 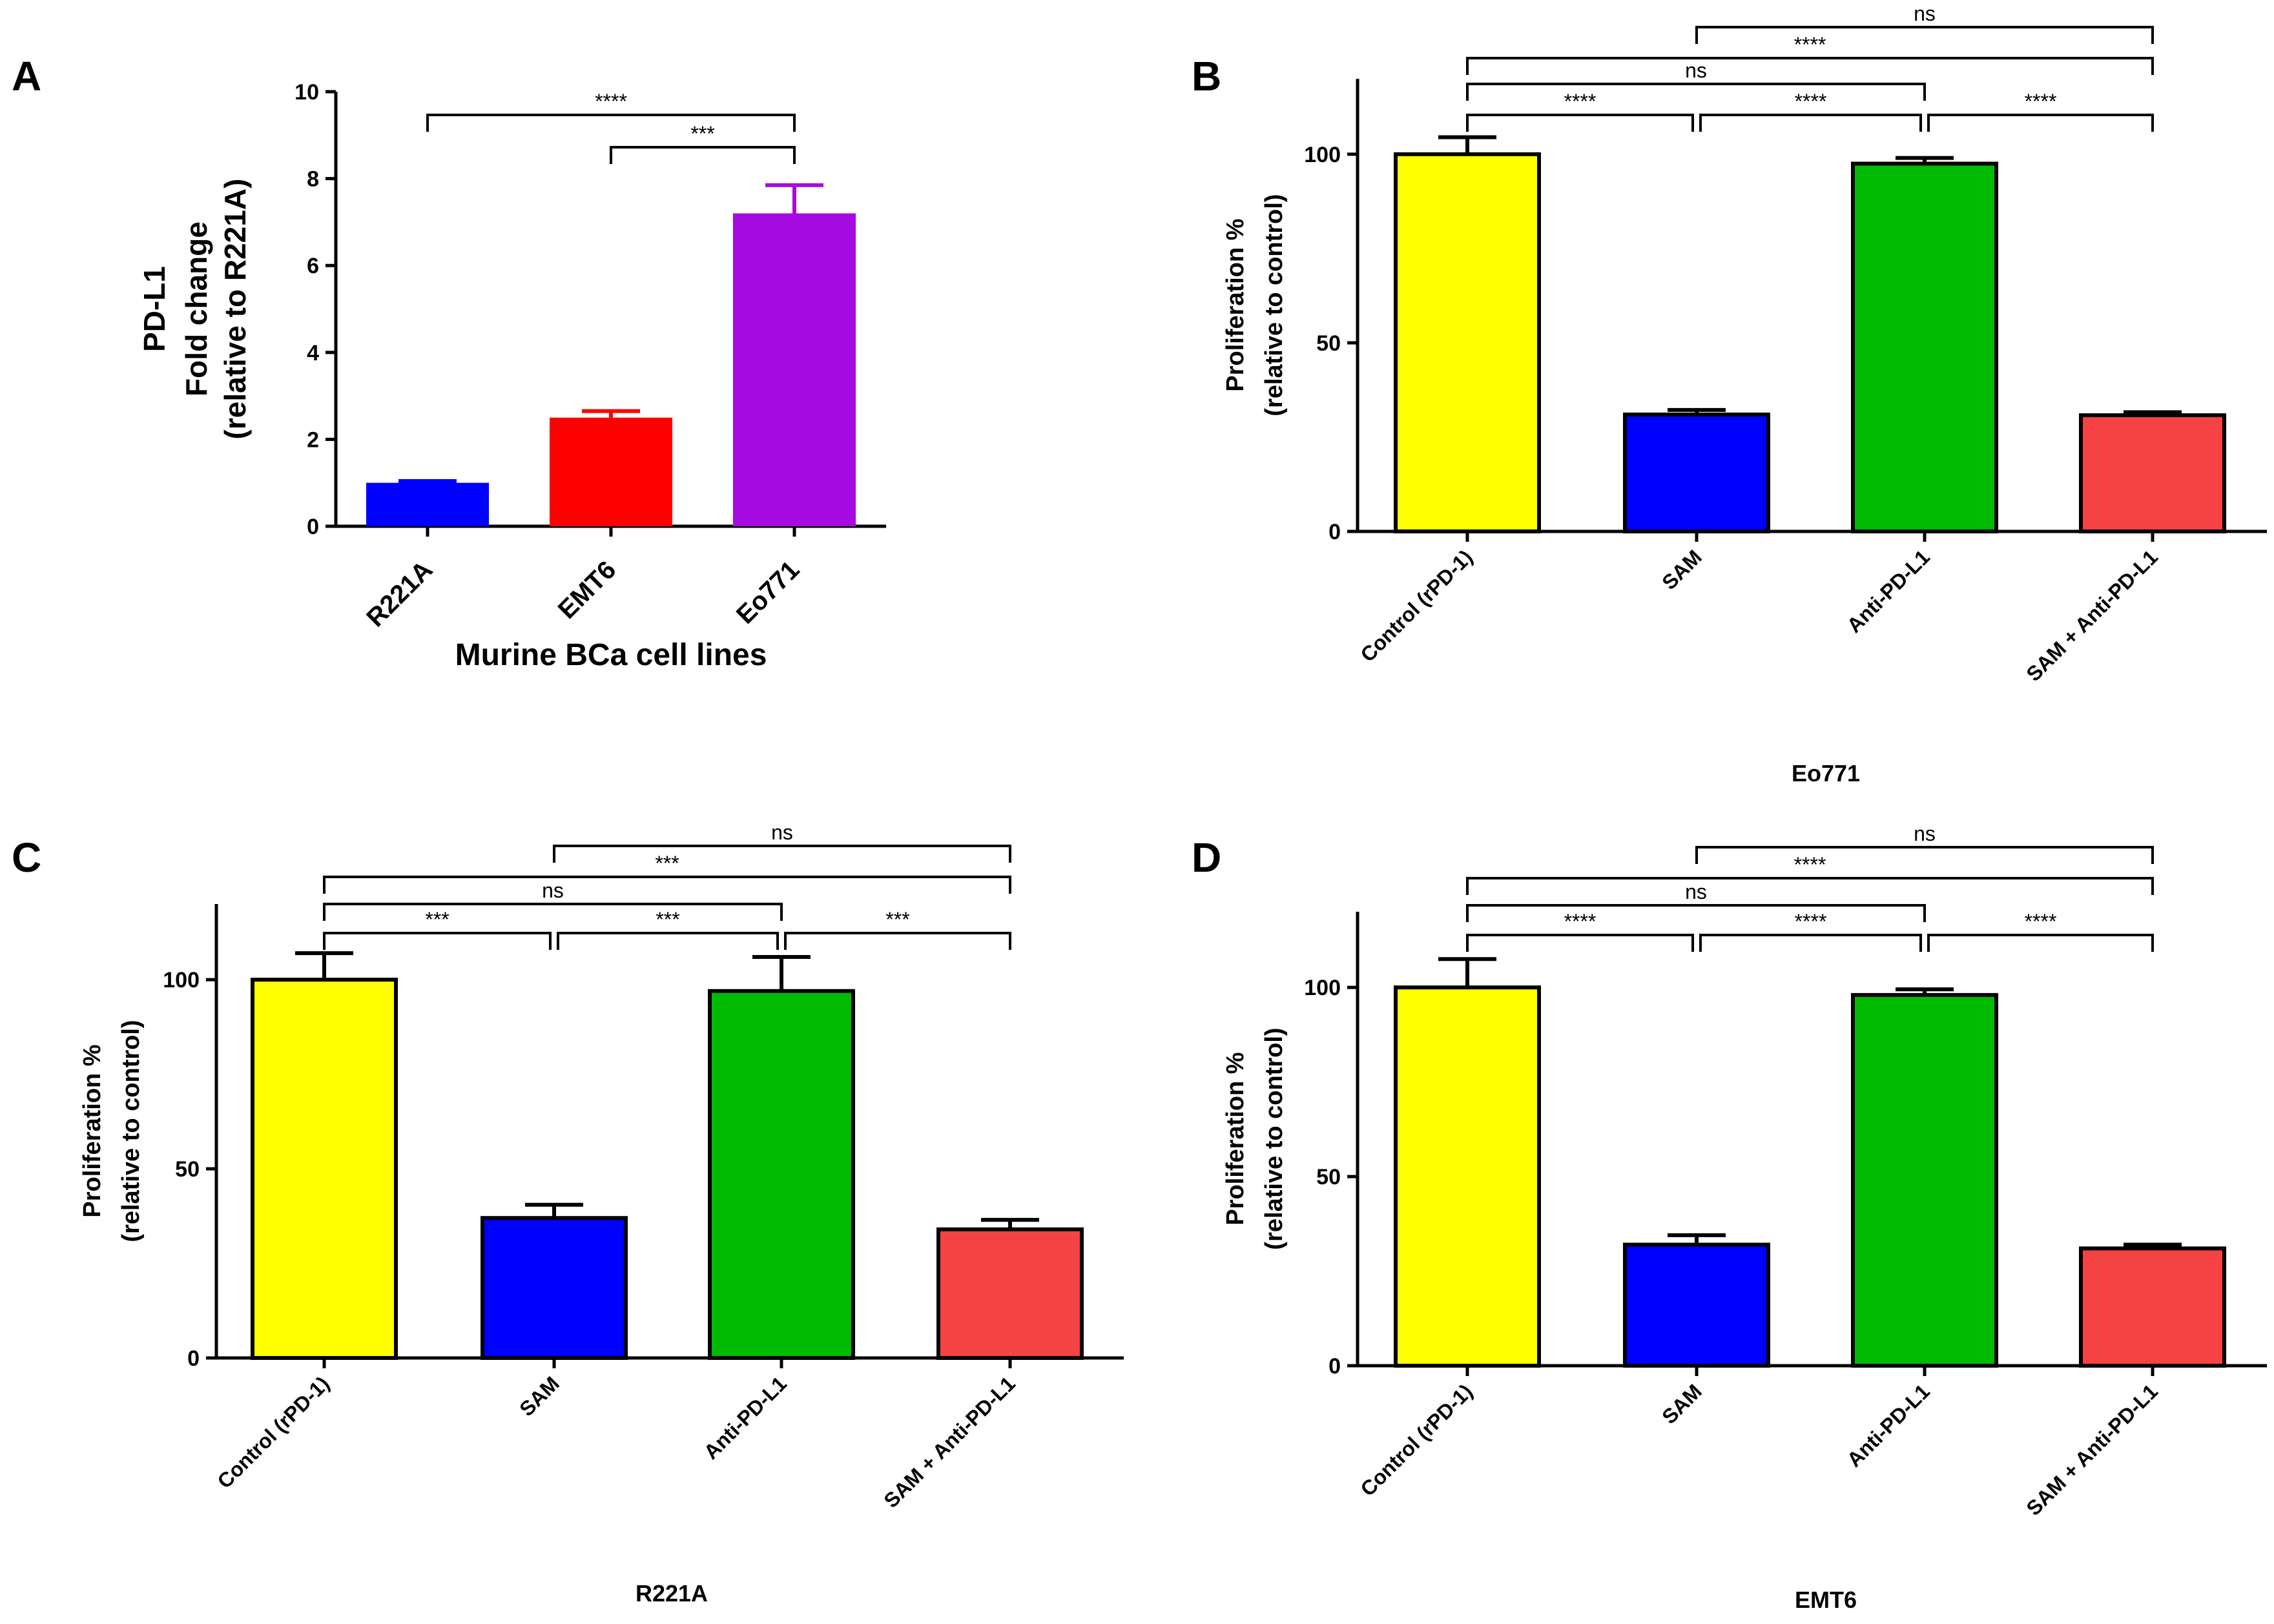 I want to click on panel-label: C, so click(x=26, y=857).